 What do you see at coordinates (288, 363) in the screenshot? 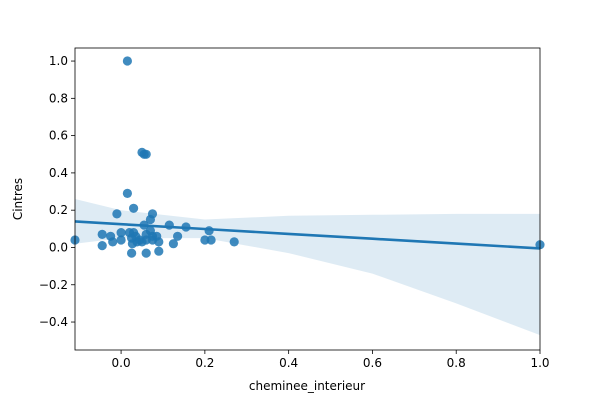
I see `x-tick-label: 0.4` at bounding box center [288, 363].